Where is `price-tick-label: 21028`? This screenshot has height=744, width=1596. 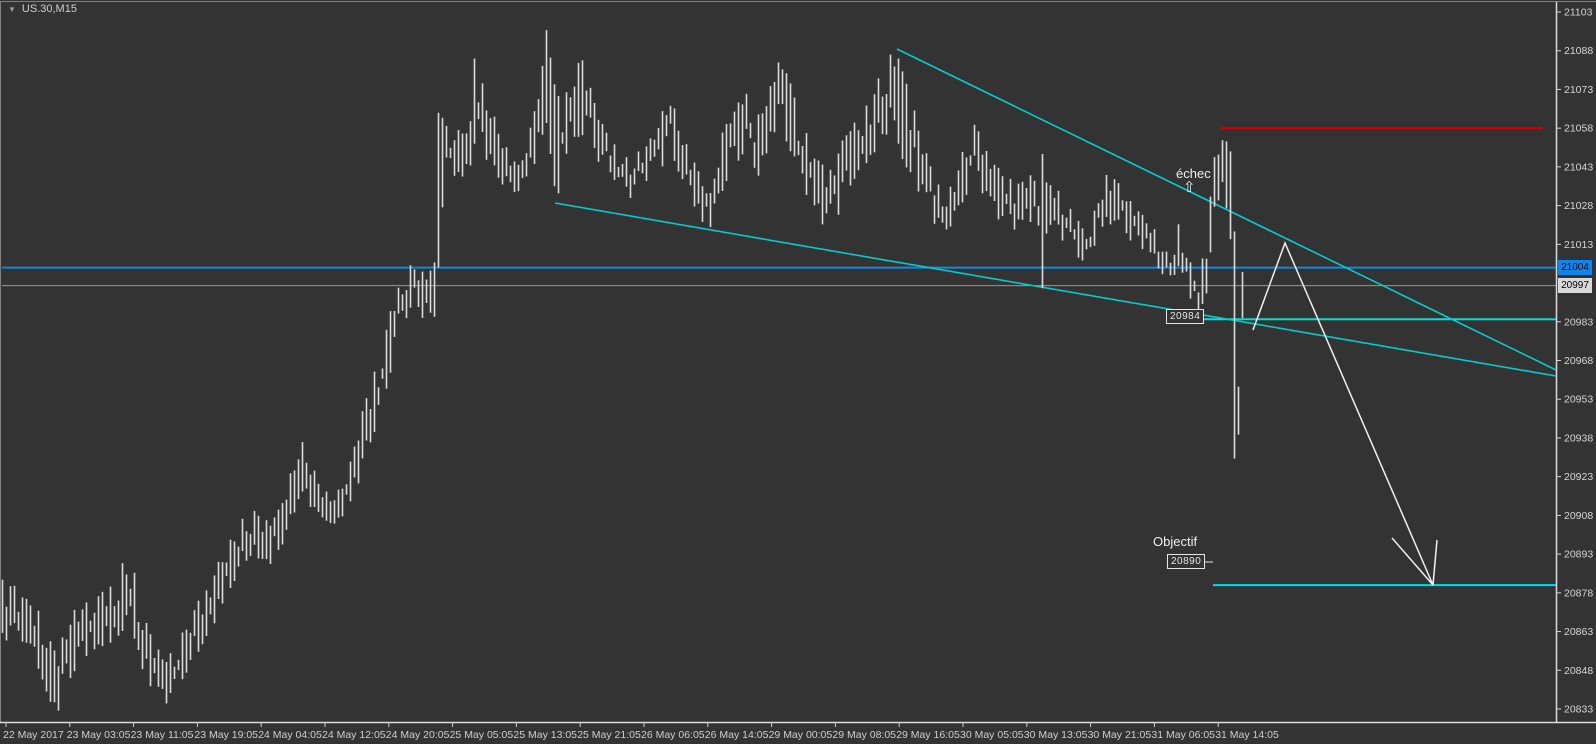
price-tick-label: 21028 is located at coordinates (1578, 206).